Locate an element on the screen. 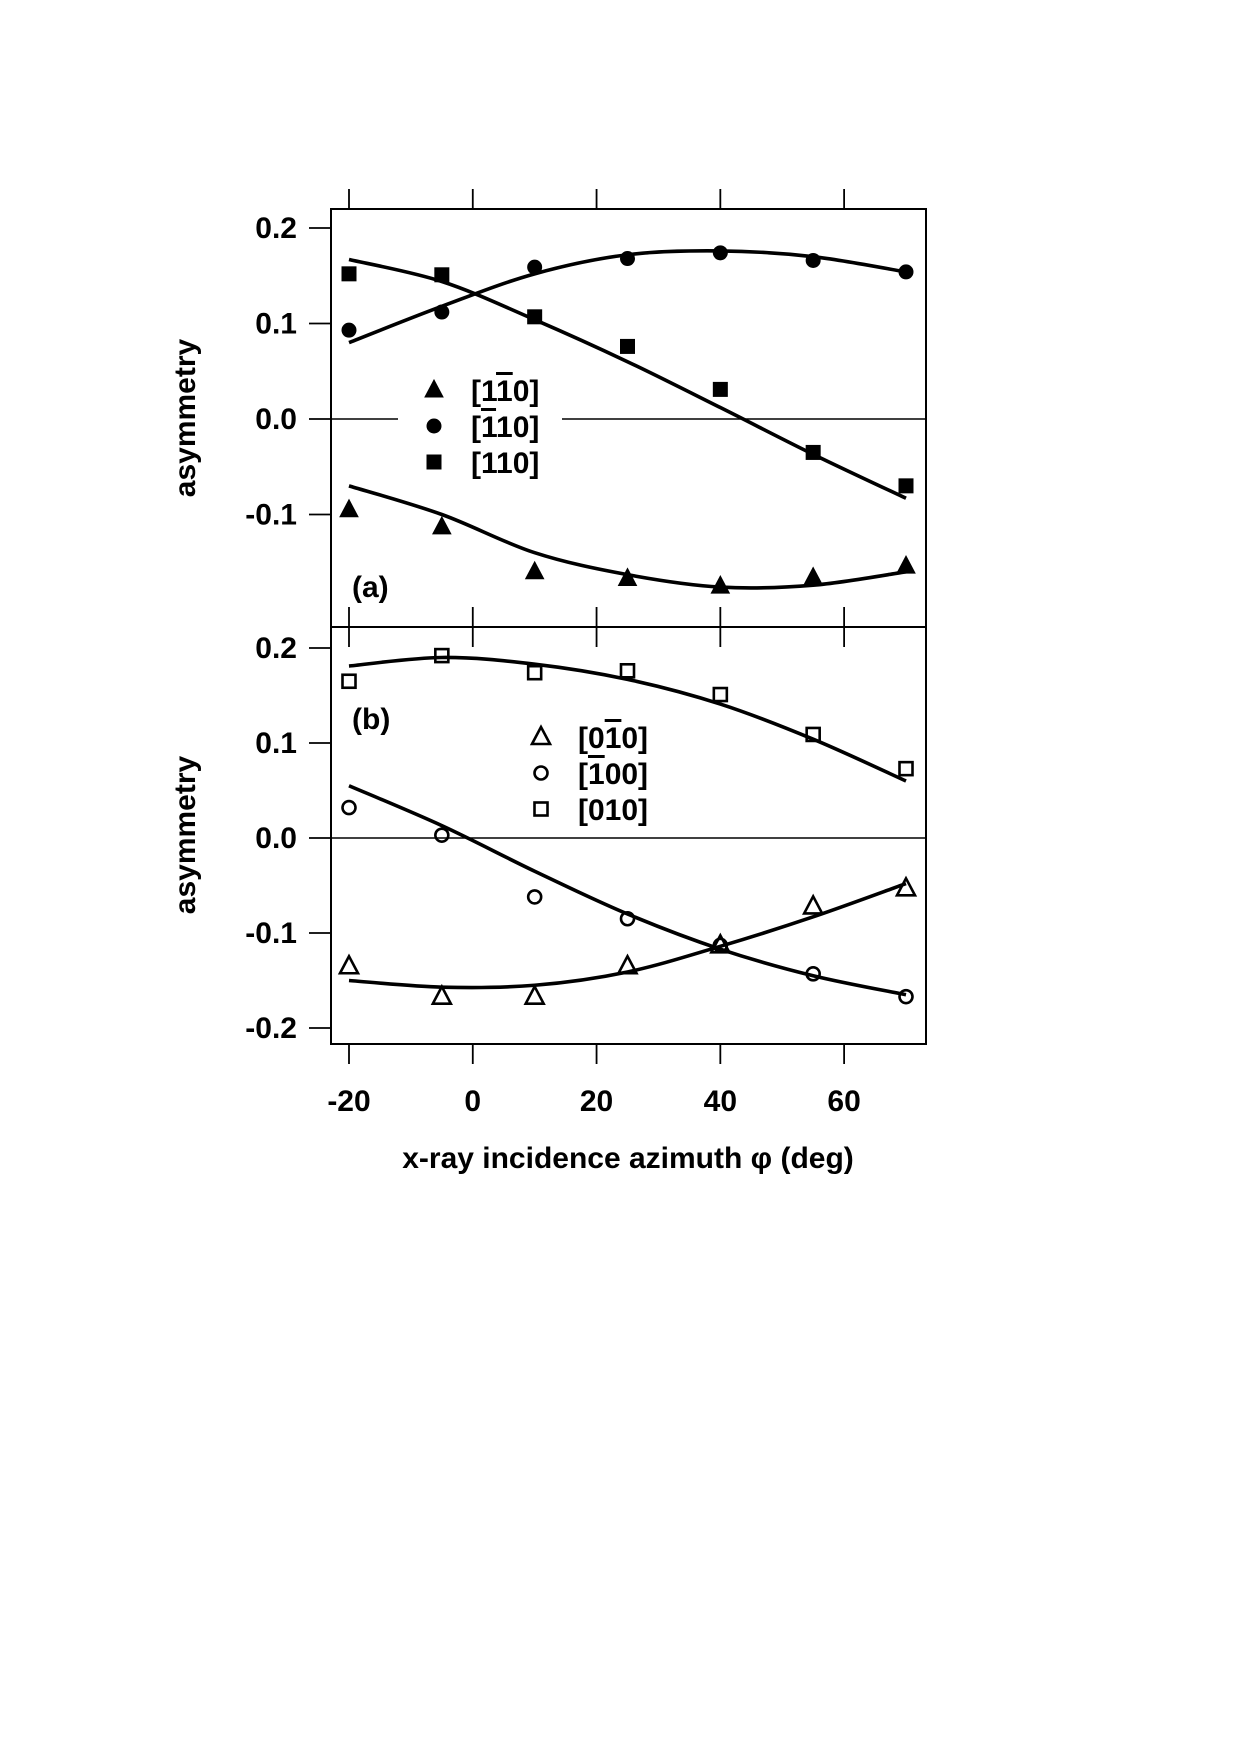 This screenshot has width=1240, height=1755. legend-label: [100] is located at coordinates (613, 774).